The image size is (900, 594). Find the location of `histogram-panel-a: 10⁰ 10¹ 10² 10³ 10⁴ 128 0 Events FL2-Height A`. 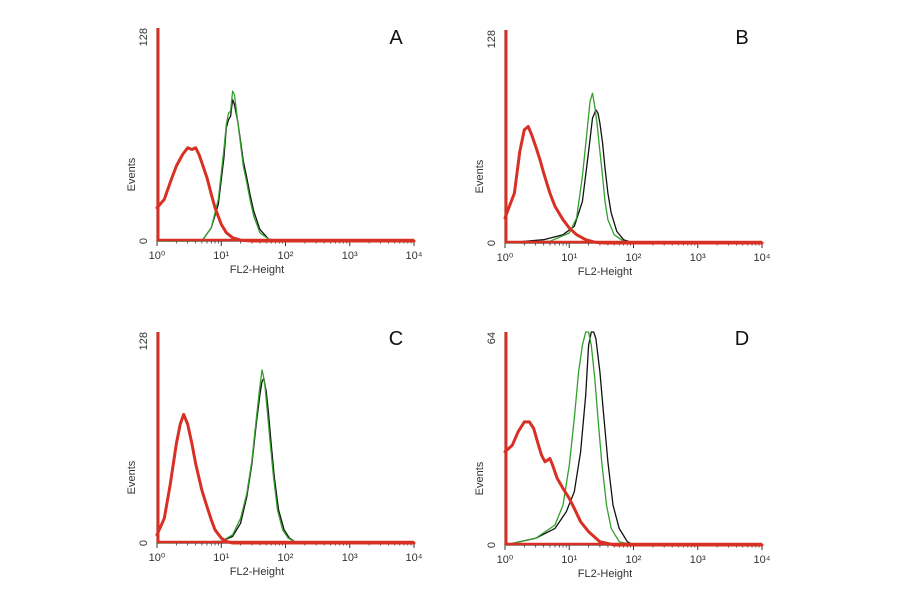

histogram-panel-a: 10⁰ 10¹ 10² 10³ 10⁴ 128 0 Events FL2-Height A is located at coordinates (274, 151).